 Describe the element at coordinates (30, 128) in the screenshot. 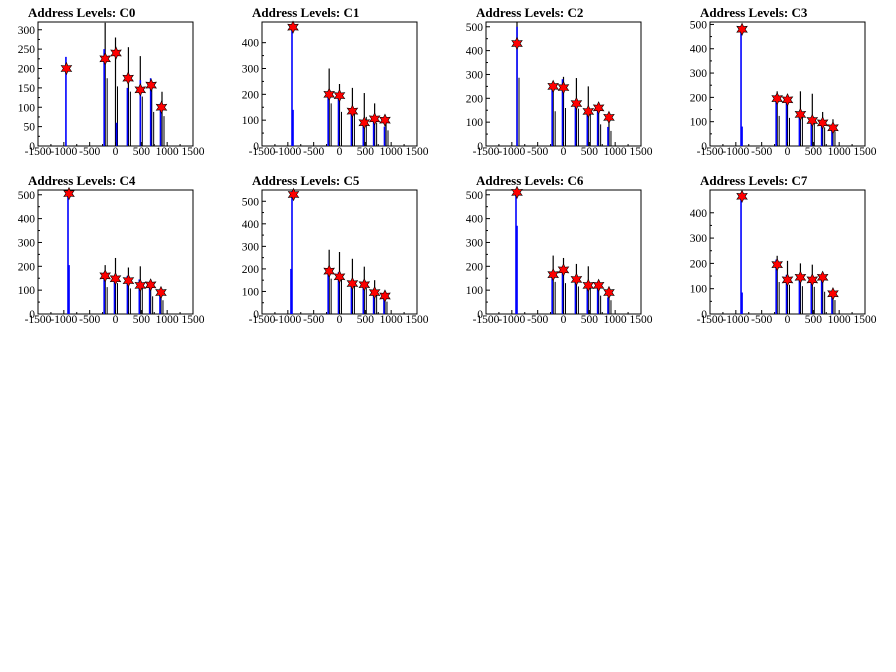

I see `y-tick-label: 50` at that location.